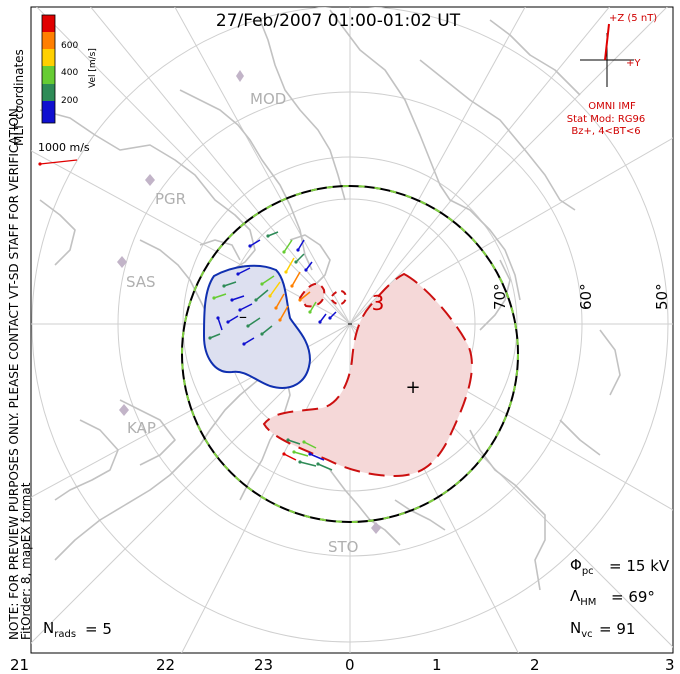 The image size is (680, 674). I want to click on contour-label: 3, so click(378, 303).